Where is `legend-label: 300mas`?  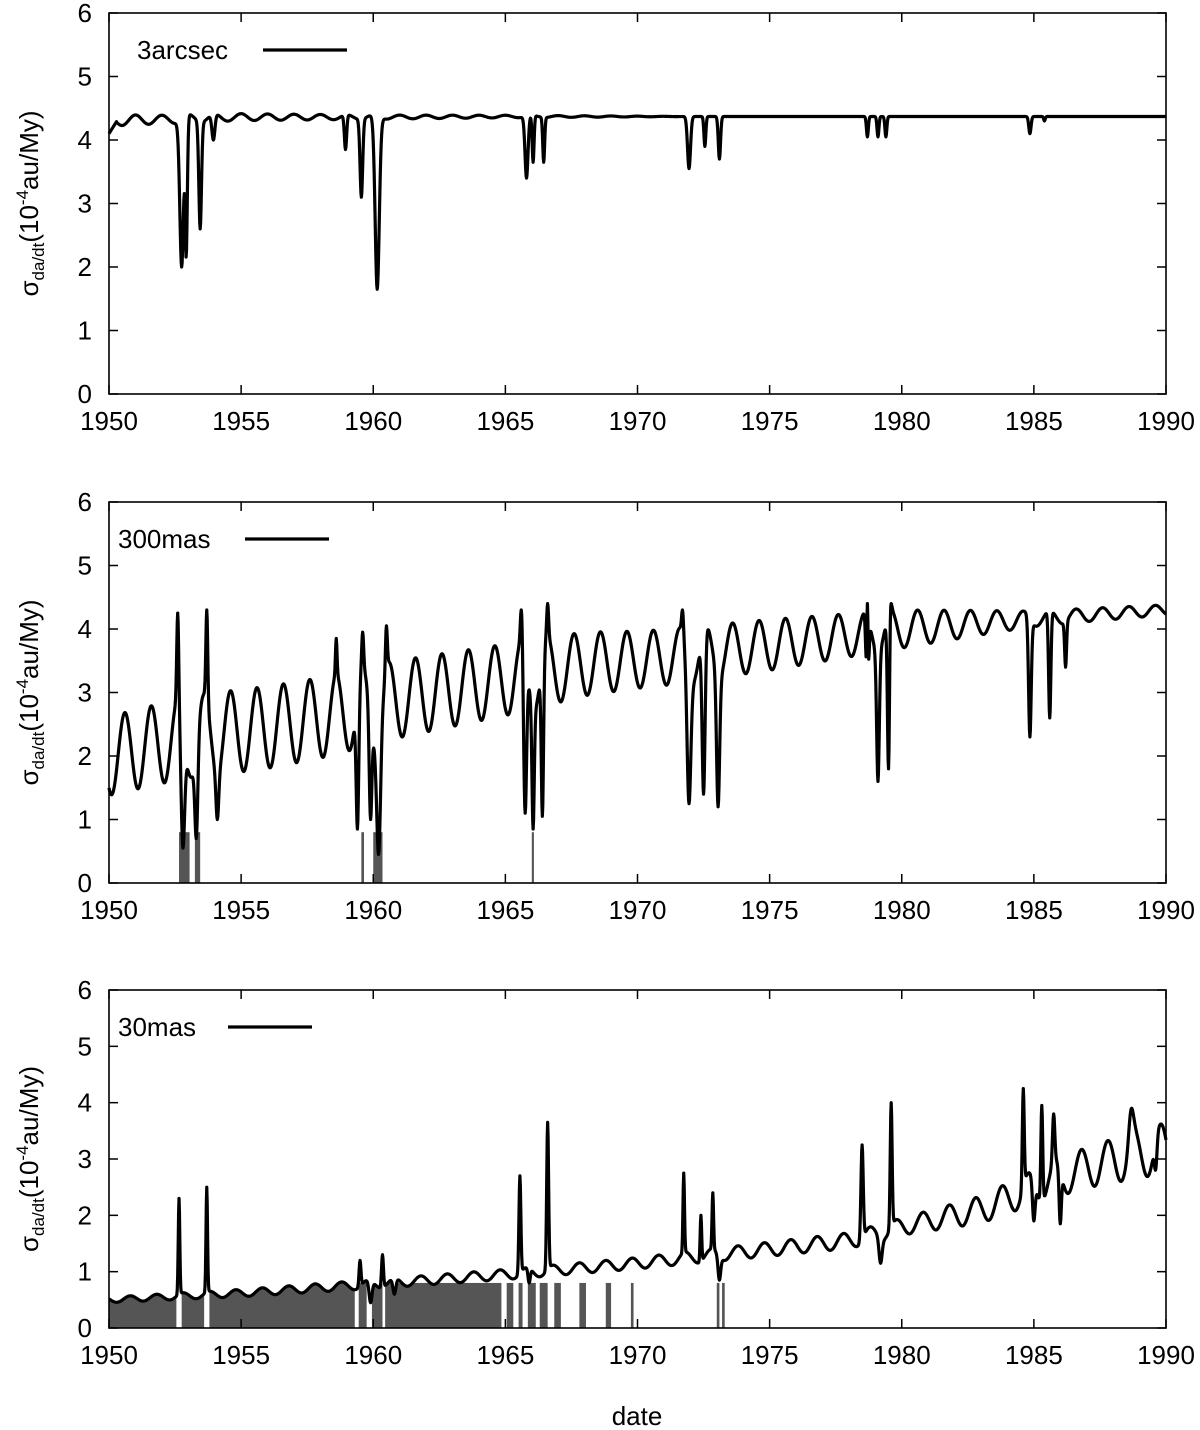
legend-label: 300mas is located at coordinates (164, 539).